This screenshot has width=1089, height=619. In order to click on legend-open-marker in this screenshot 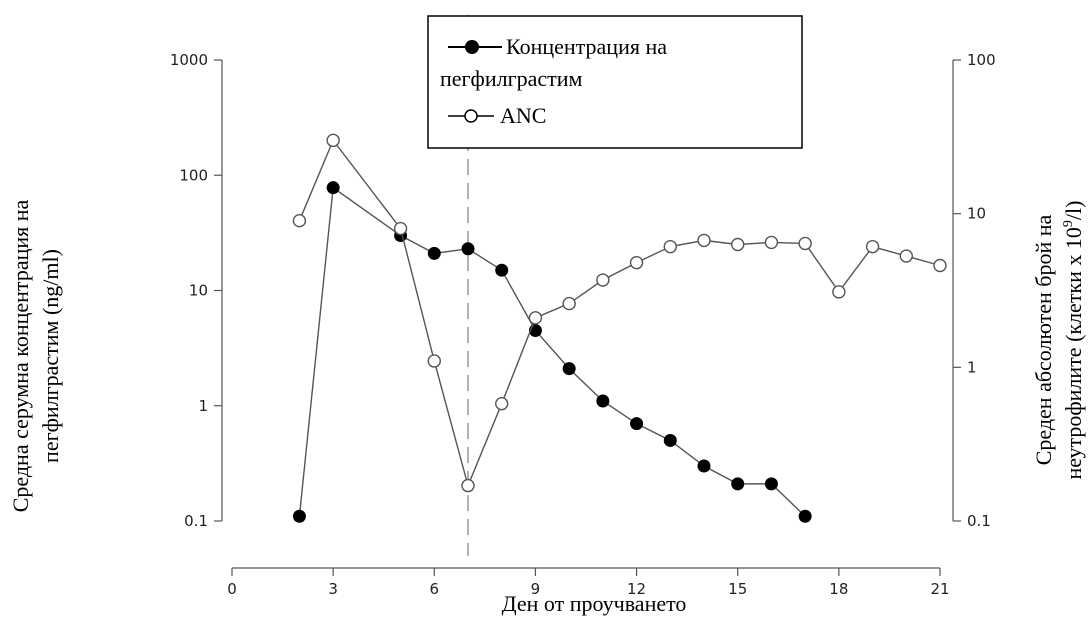, I will do `click(471, 116)`.